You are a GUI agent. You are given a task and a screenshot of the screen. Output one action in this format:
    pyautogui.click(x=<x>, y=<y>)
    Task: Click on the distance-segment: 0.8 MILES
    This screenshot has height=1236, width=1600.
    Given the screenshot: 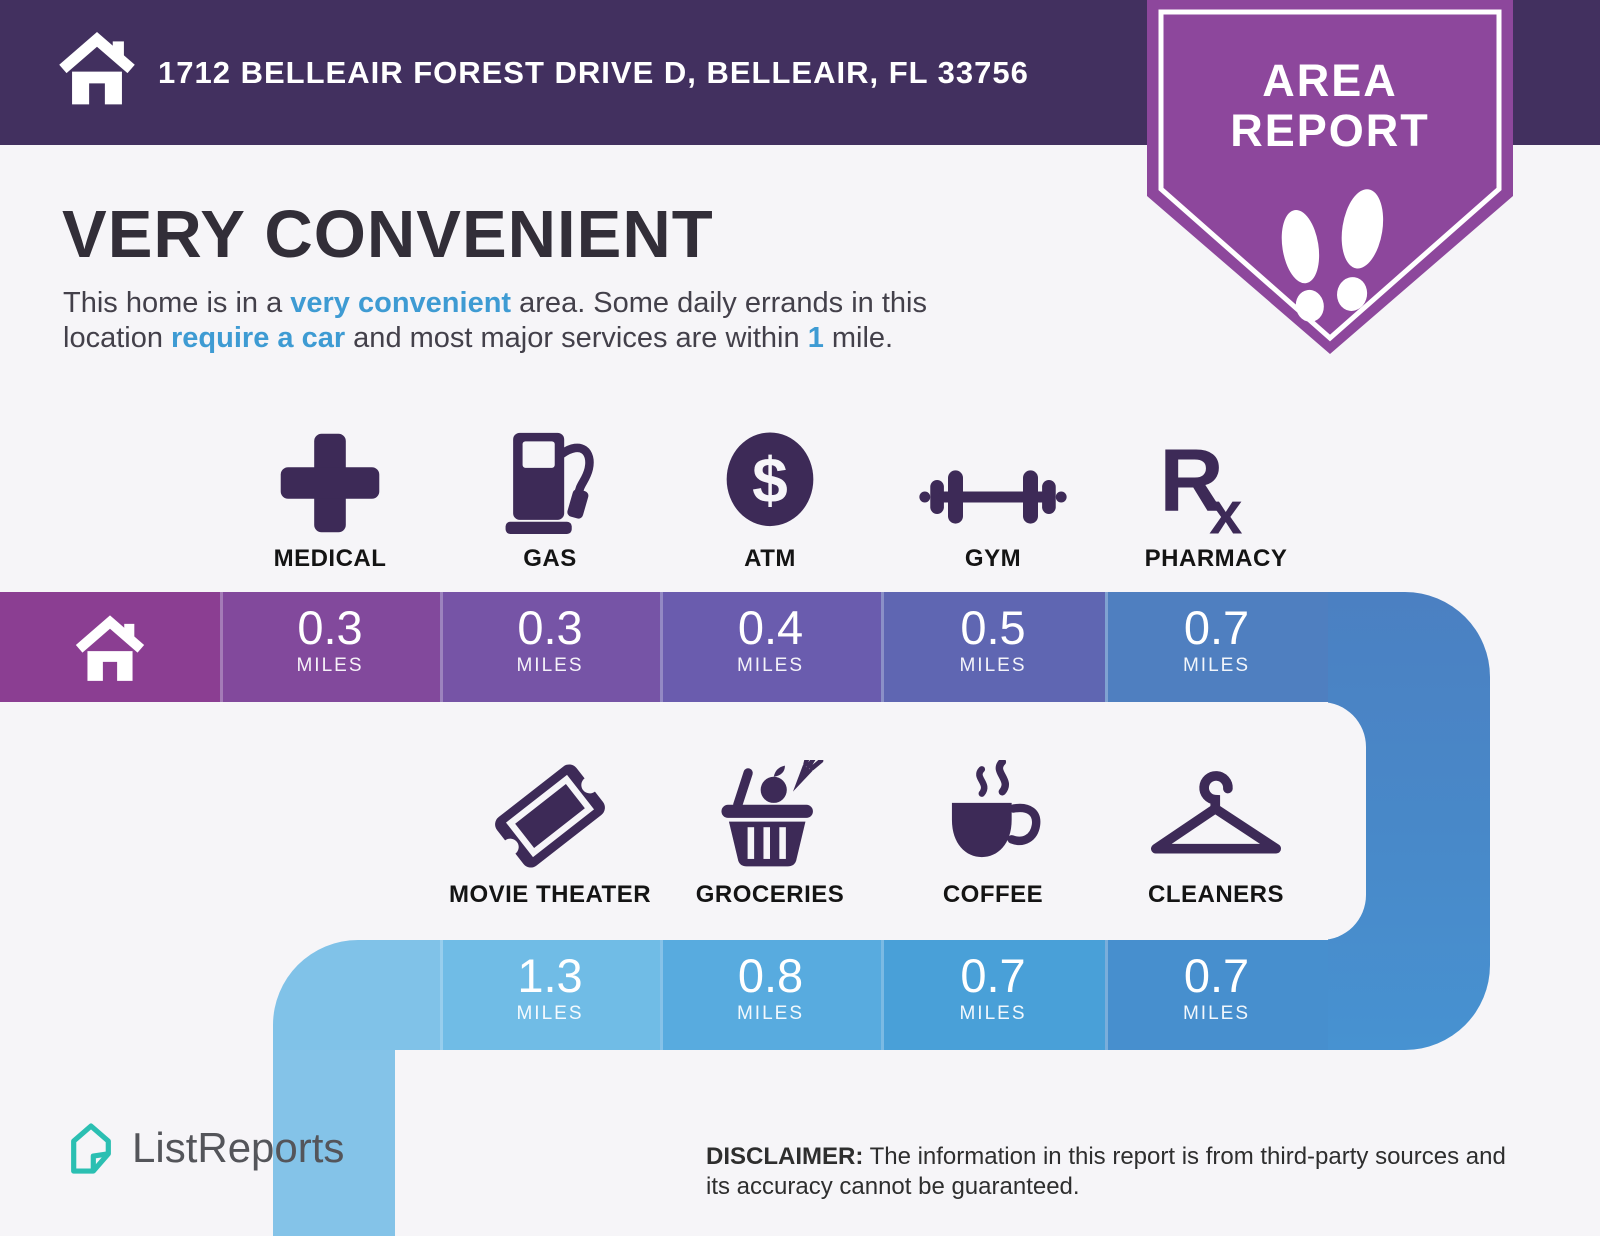 What is the action you would take?
    pyautogui.click(x=770, y=995)
    